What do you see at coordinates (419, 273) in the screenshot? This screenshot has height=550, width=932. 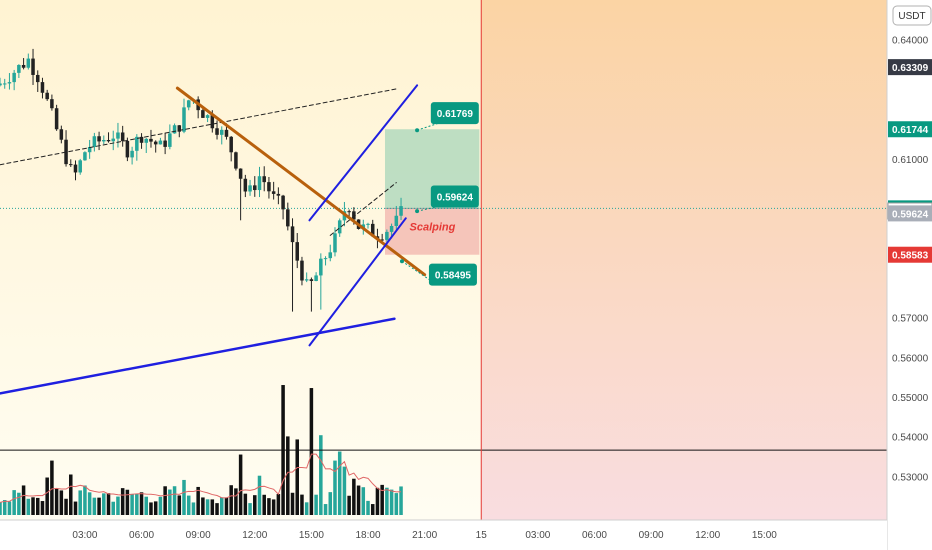 I see `annotation-connector` at bounding box center [419, 273].